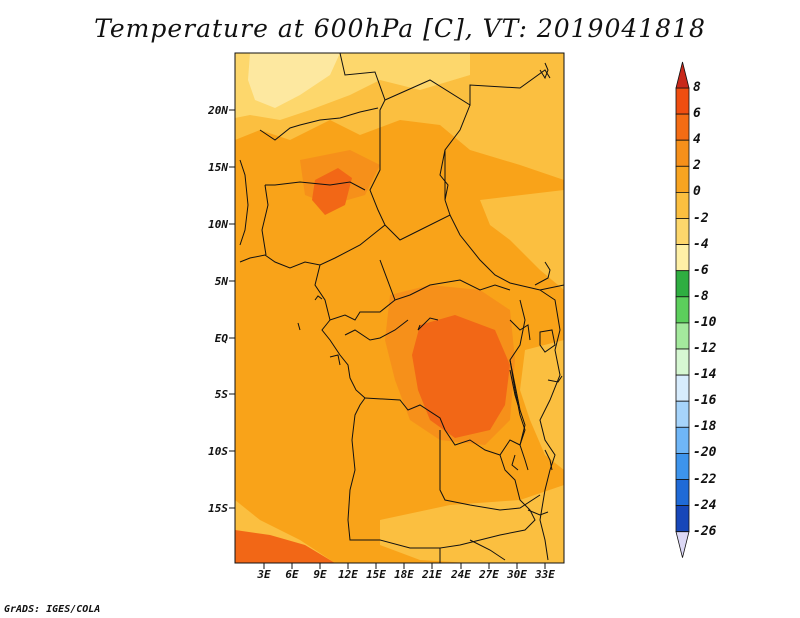  Describe the element at coordinates (221, 394) in the screenshot. I see `lat-label: 5S` at that location.